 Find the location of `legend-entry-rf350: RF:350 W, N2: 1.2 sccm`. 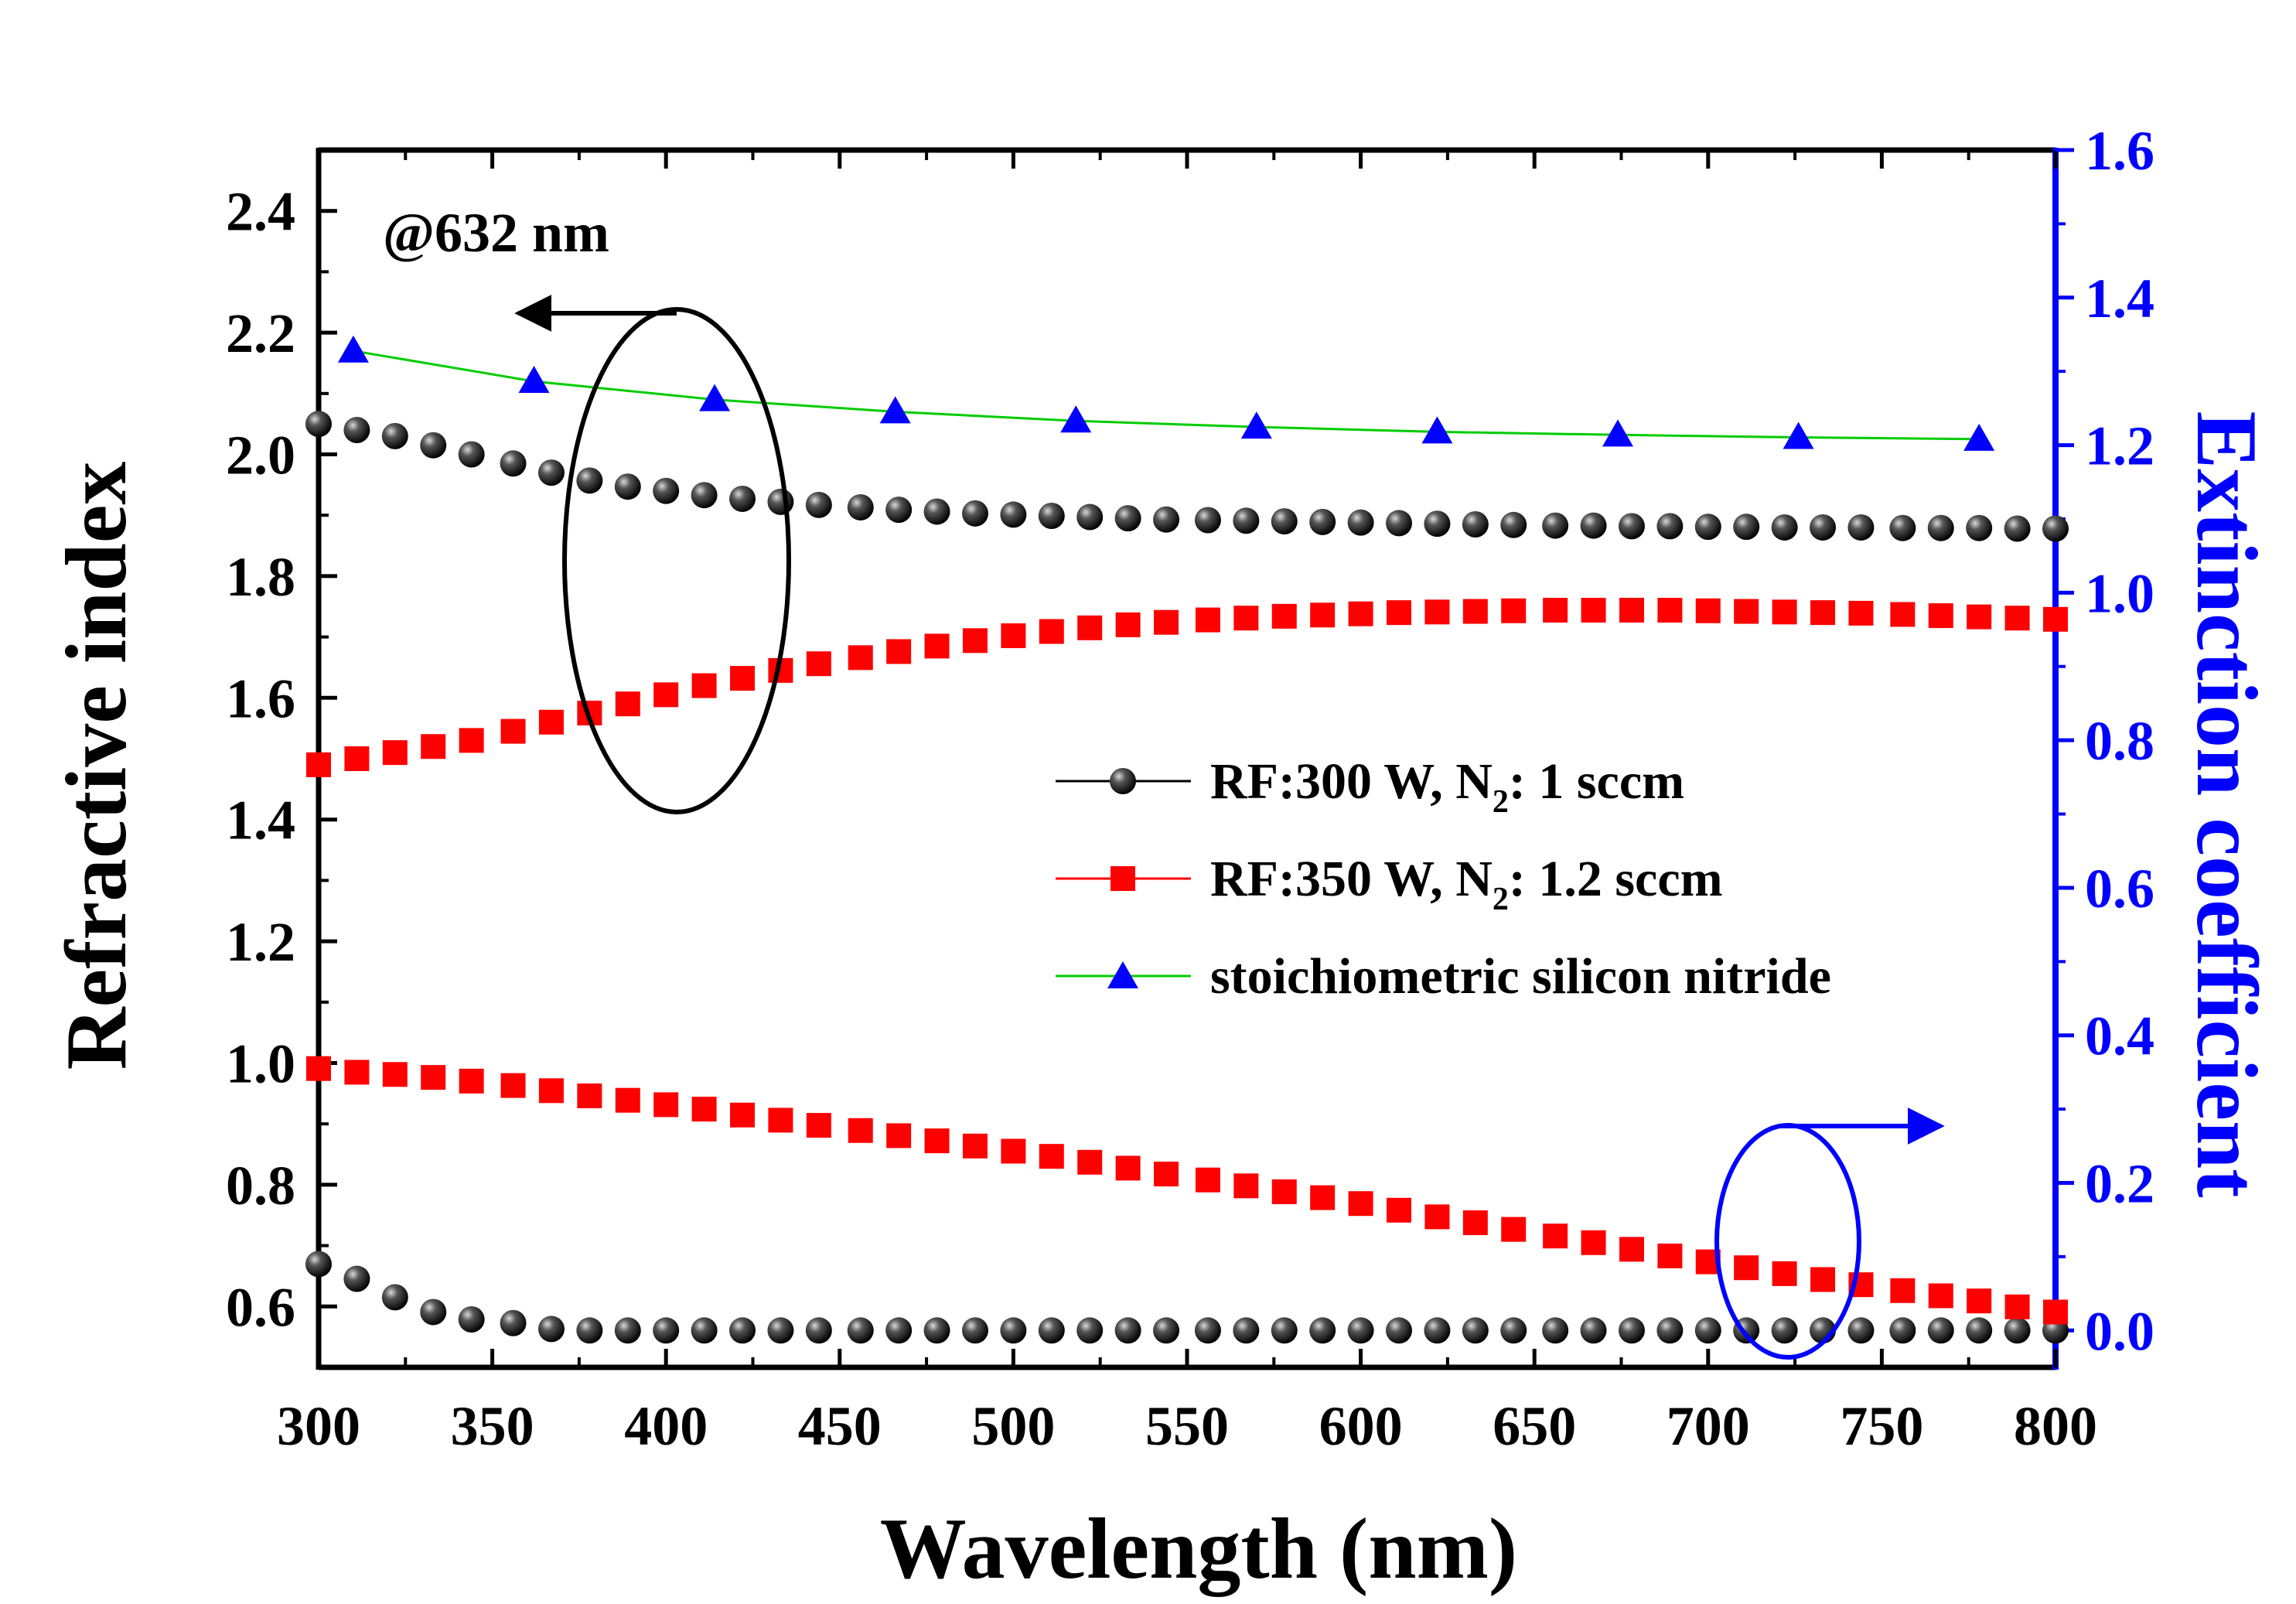

legend-entry-rf350: RF:350 W, N2: 1.2 sccm is located at coordinates (1389, 884).